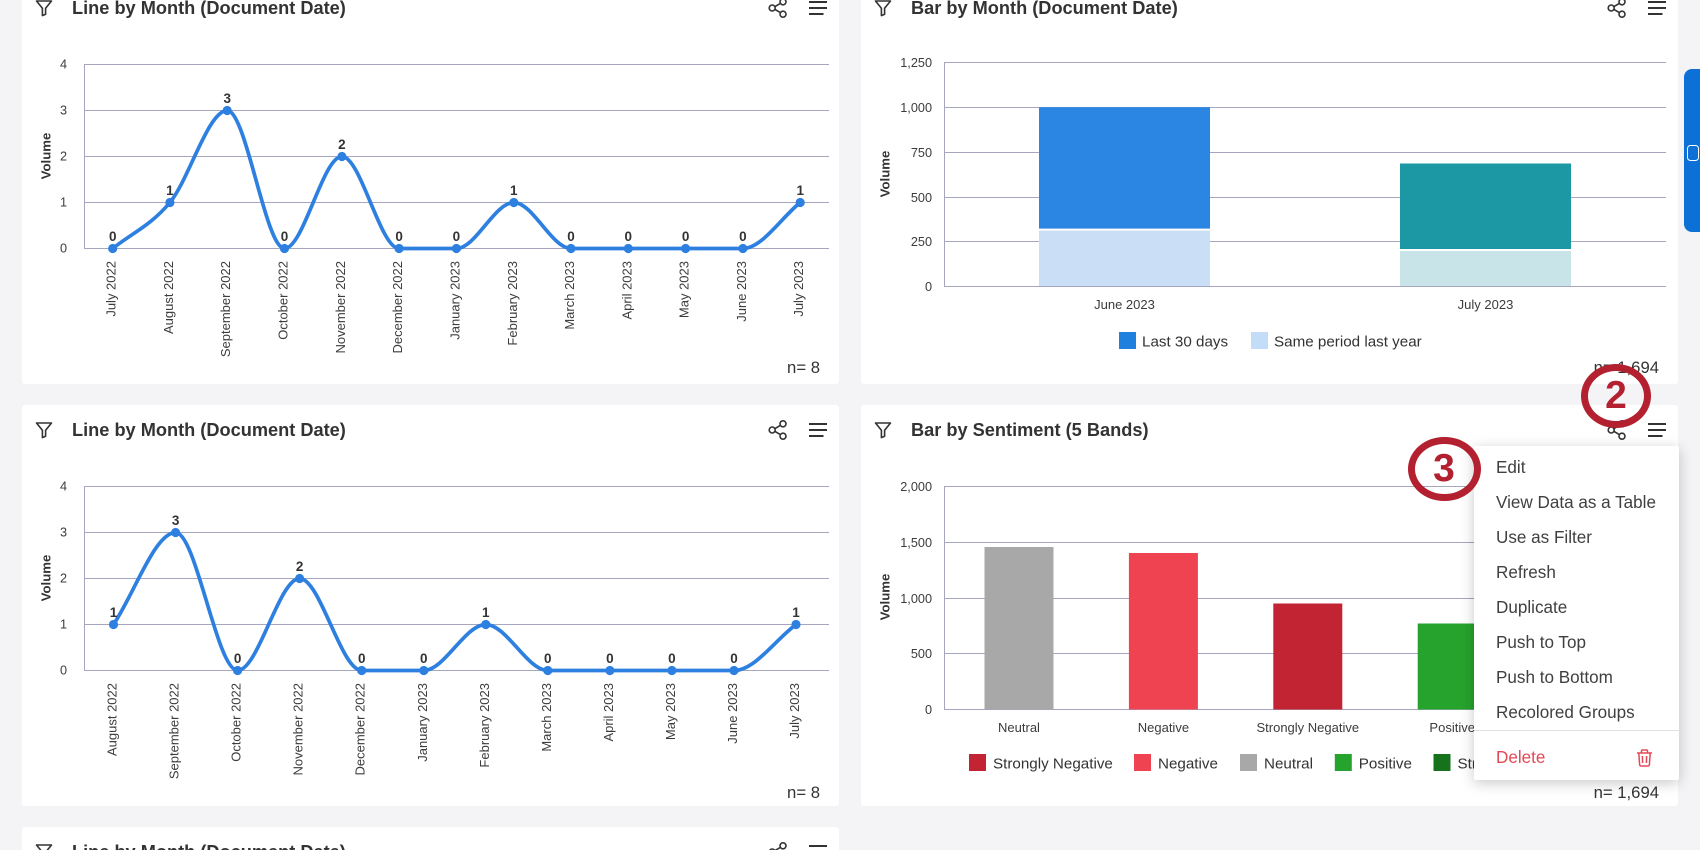 This screenshot has width=1700, height=850. What do you see at coordinates (921, 242) in the screenshot?
I see `svg-text: 250` at bounding box center [921, 242].